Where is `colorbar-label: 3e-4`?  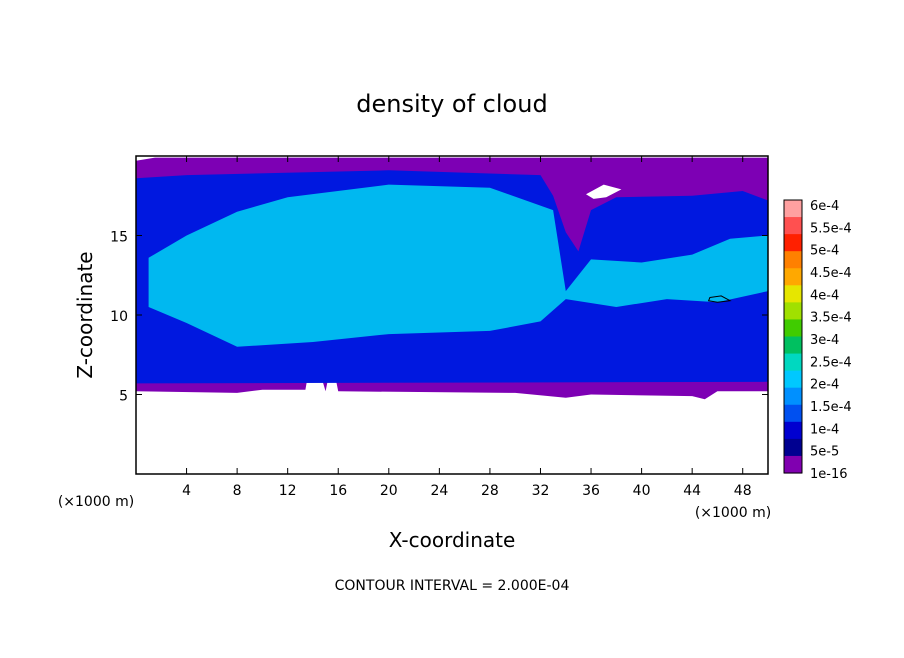
colorbar-label: 3e-4 is located at coordinates (824, 340).